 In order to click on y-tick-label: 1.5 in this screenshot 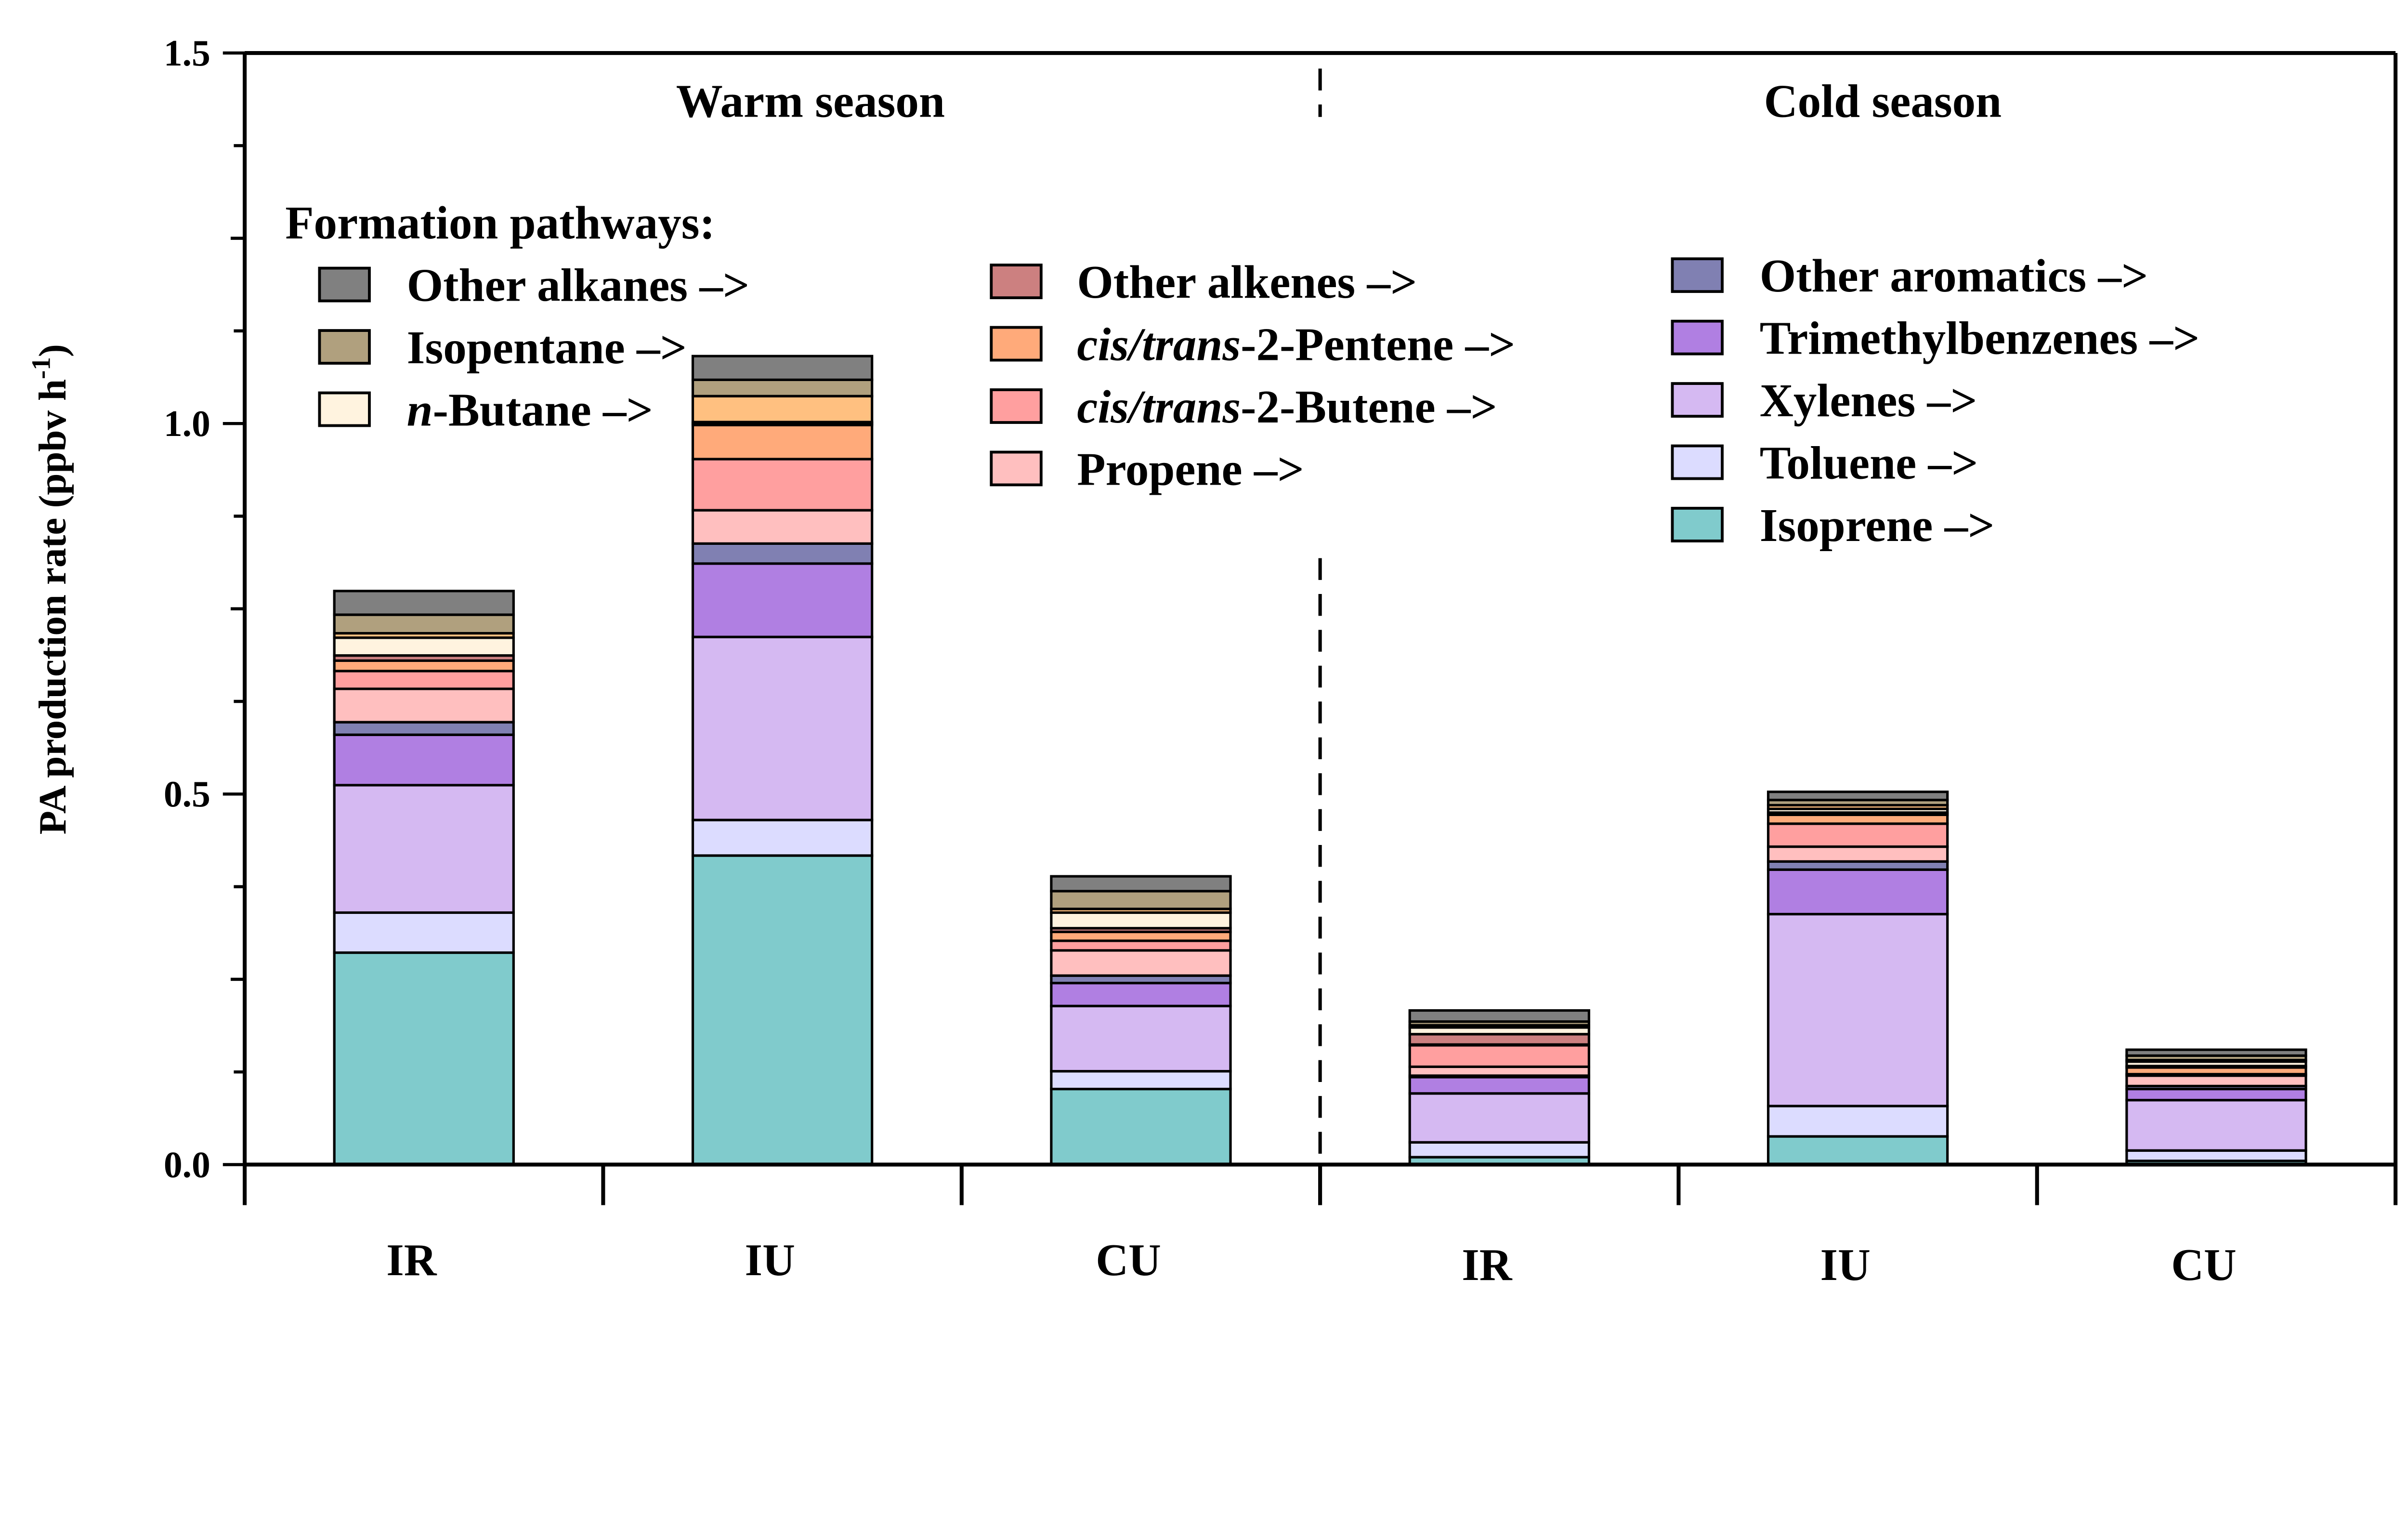, I will do `click(187, 53)`.